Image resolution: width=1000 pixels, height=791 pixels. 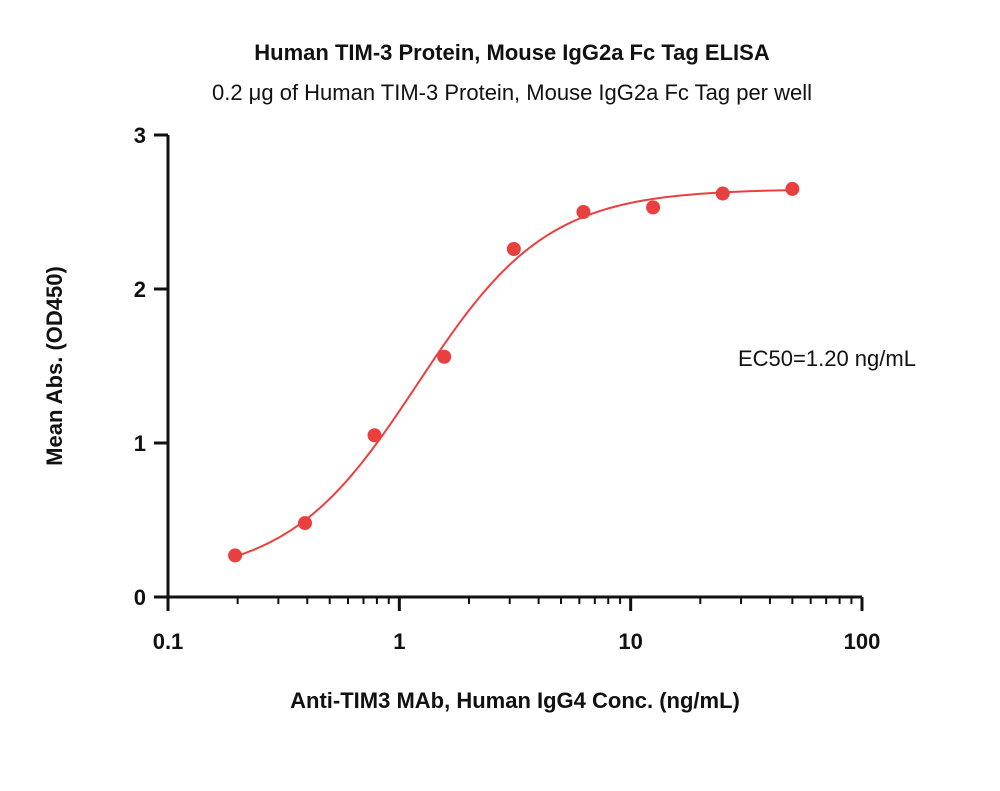 What do you see at coordinates (827, 358) in the screenshot?
I see `ec50-annotation: EC50=1.20 ng/mL` at bounding box center [827, 358].